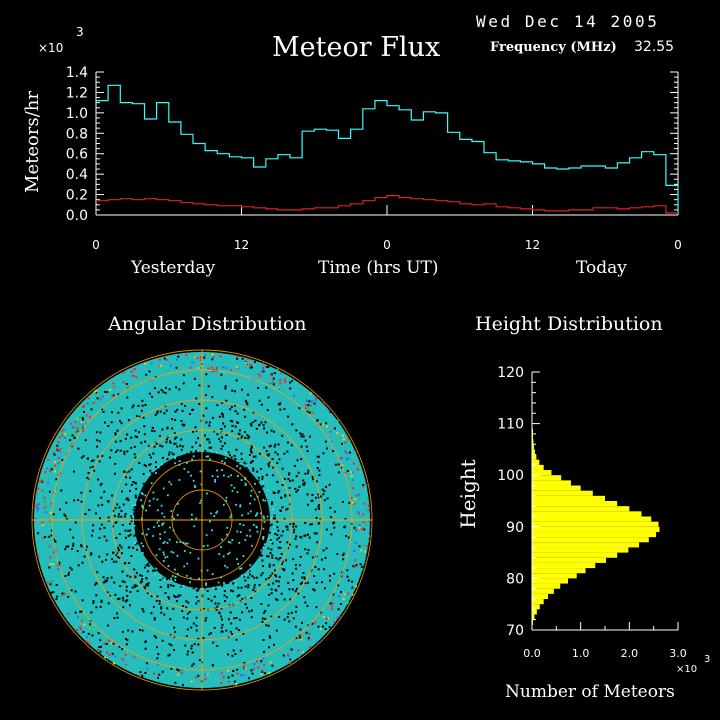 The width and height of the screenshot is (720, 720). Describe the element at coordinates (533, 452) in the screenshot. I see `height-bar` at that location.